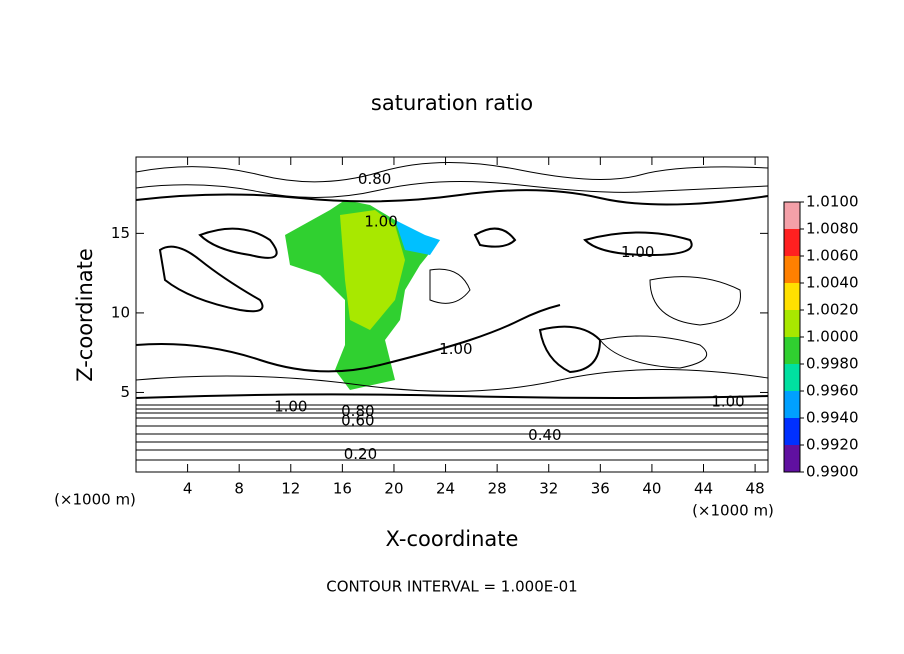  Describe the element at coordinates (832, 445) in the screenshot. I see `colorbar-label: 0.9920` at that location.